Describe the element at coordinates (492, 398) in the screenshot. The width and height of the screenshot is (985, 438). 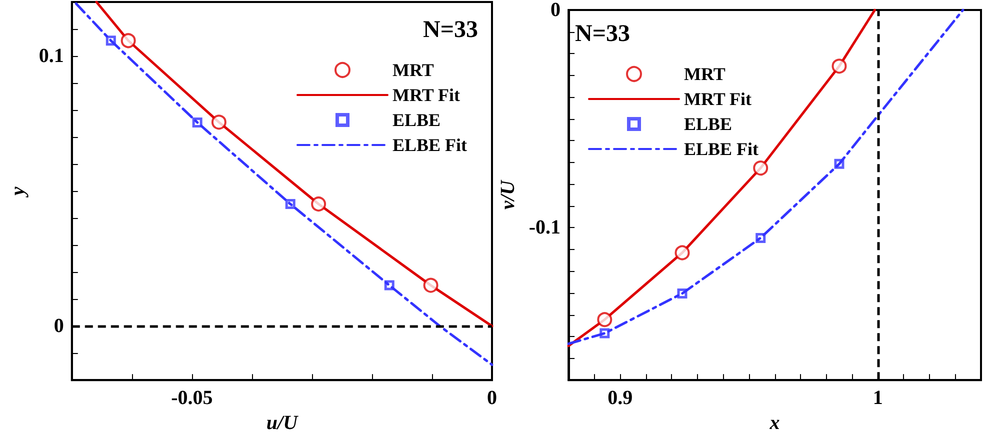
I see `x-tick-label: 0` at that location.